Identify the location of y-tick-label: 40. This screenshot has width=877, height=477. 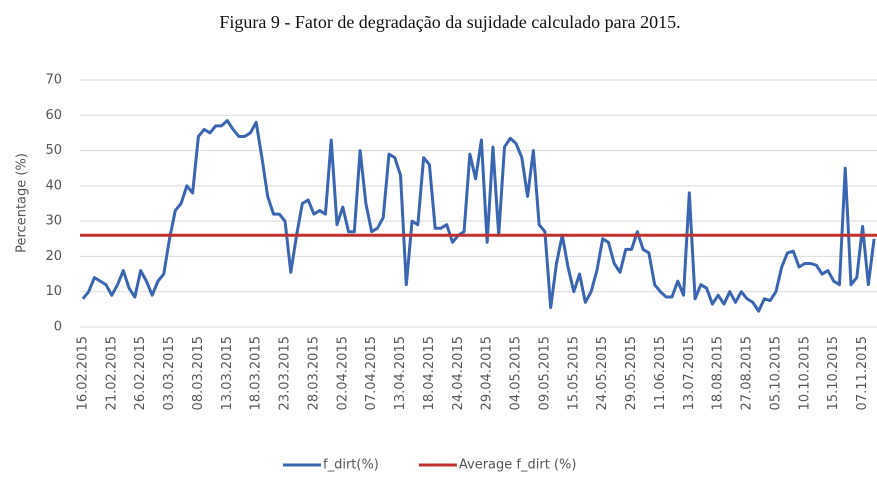
(53, 185).